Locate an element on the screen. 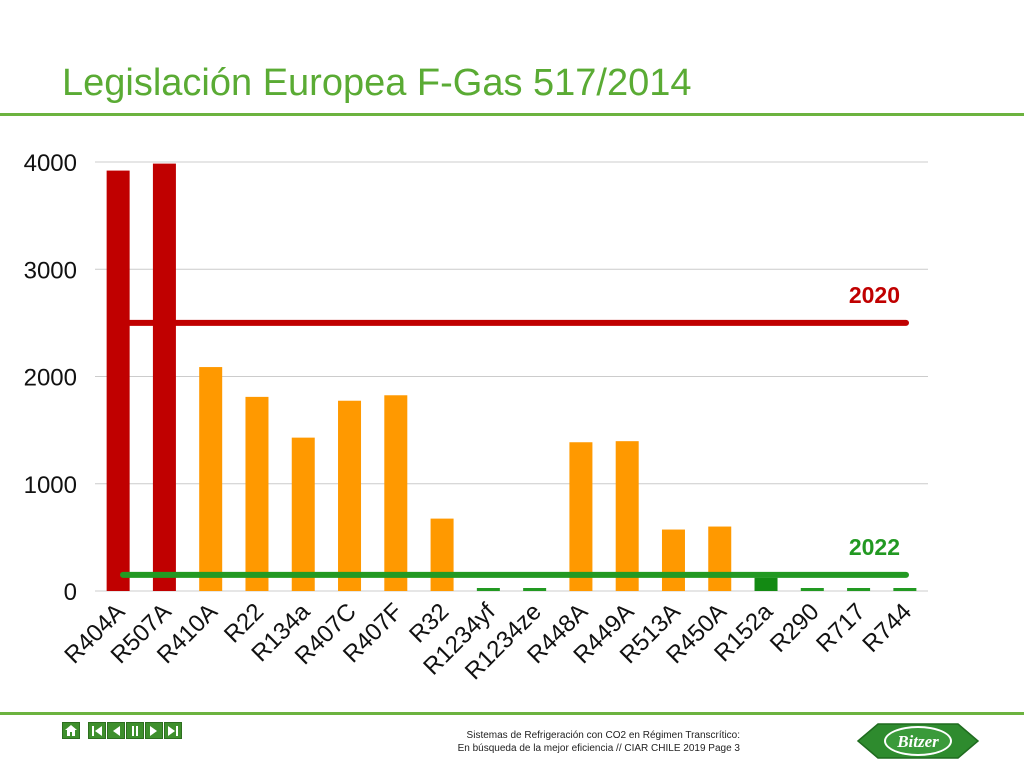 The width and height of the screenshot is (1024, 768). reference-label-2020: 2020 is located at coordinates (874, 295).